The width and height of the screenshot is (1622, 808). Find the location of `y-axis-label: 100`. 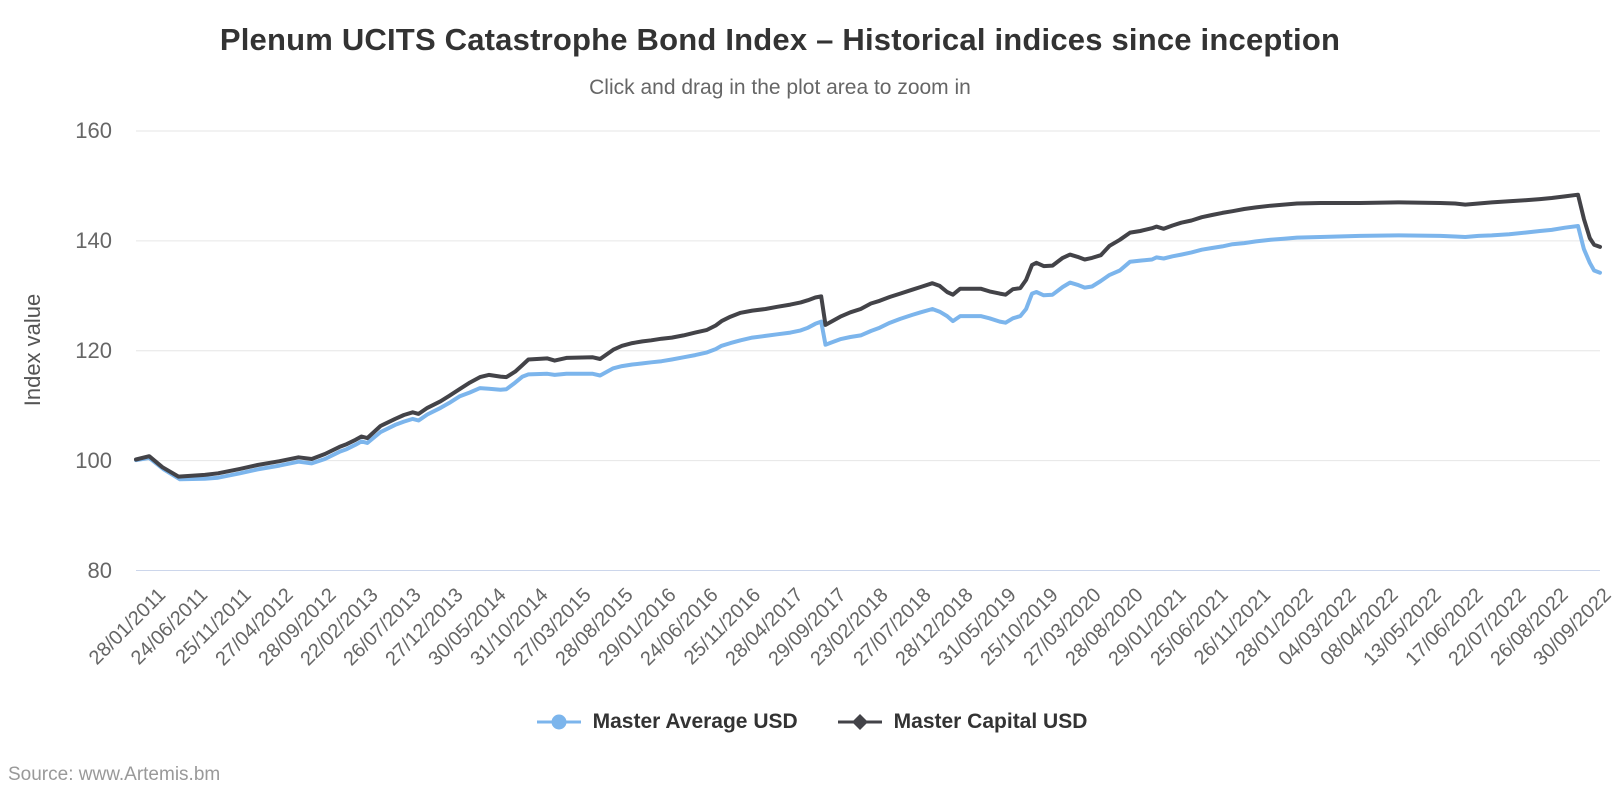

y-axis-label: 100 is located at coordinates (93, 460).